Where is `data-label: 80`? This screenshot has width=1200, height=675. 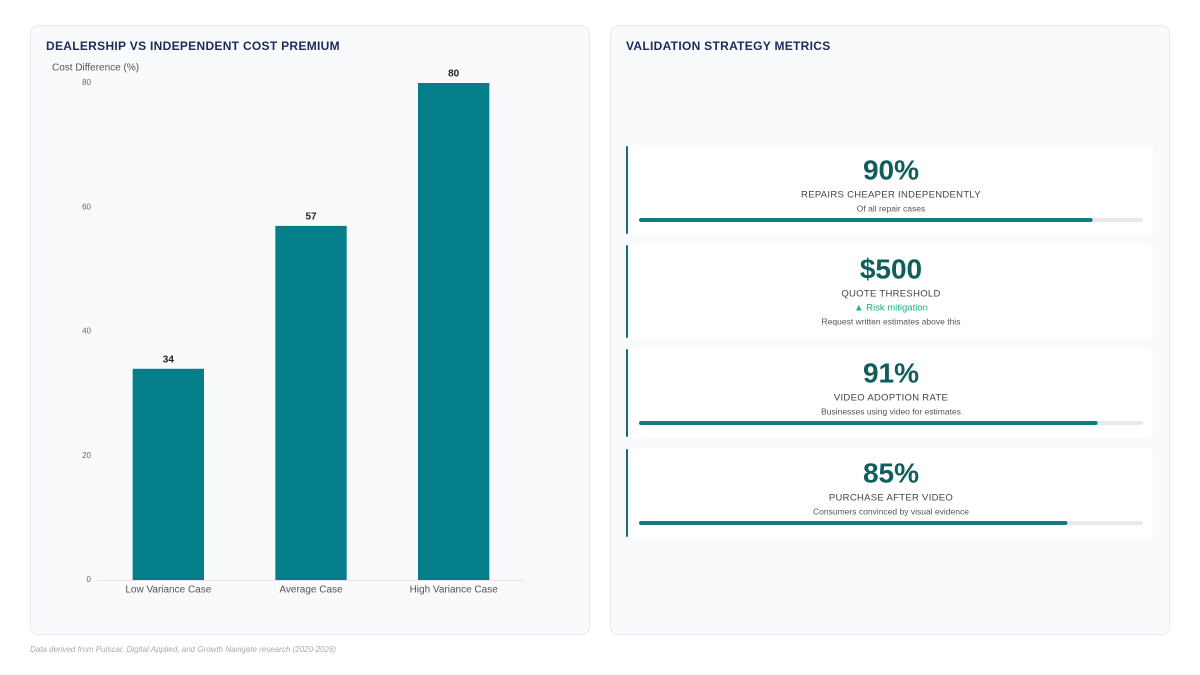
data-label: 80 is located at coordinates (454, 74).